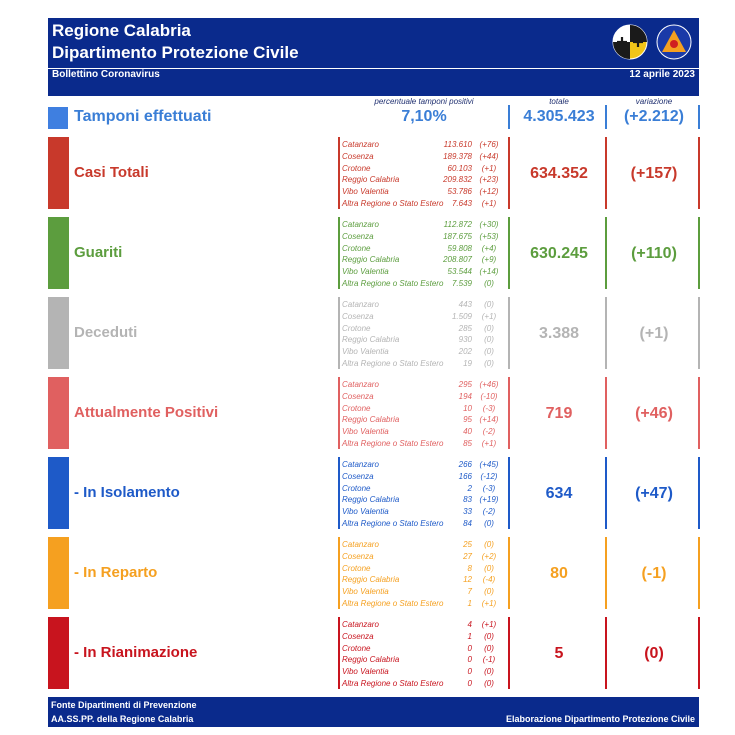  Describe the element at coordinates (489, 464) in the screenshot. I see `province-delta: (+45)` at that location.